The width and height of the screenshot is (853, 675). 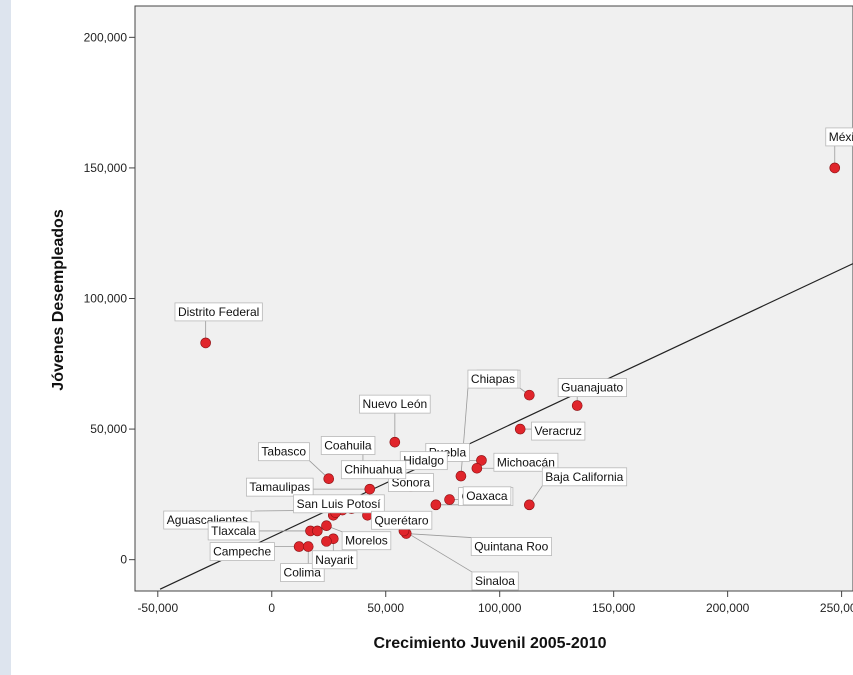 I want to click on y-tick-label: 0, so click(x=123, y=560).